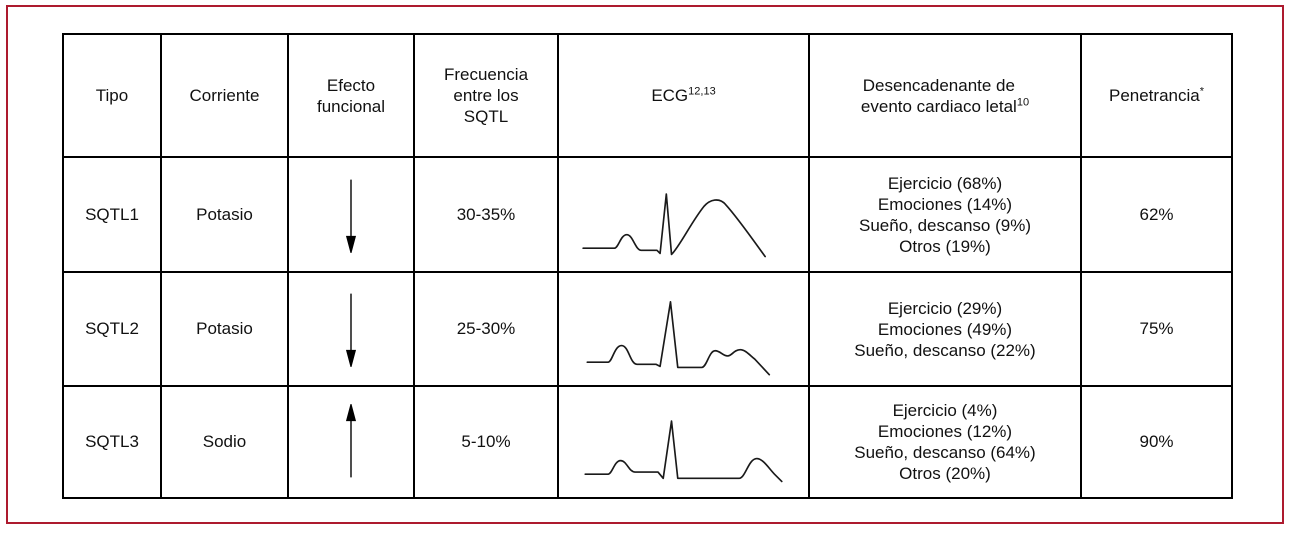  Describe the element at coordinates (683, 451) in the screenshot. I see `ecg-trace-late-t-icon` at that location.